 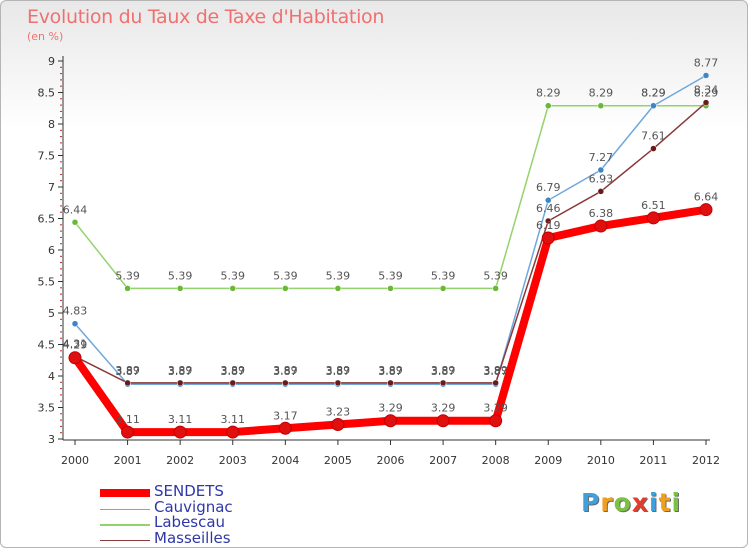 What do you see at coordinates (128, 460) in the screenshot?
I see `x-tick-label: 2001` at bounding box center [128, 460].